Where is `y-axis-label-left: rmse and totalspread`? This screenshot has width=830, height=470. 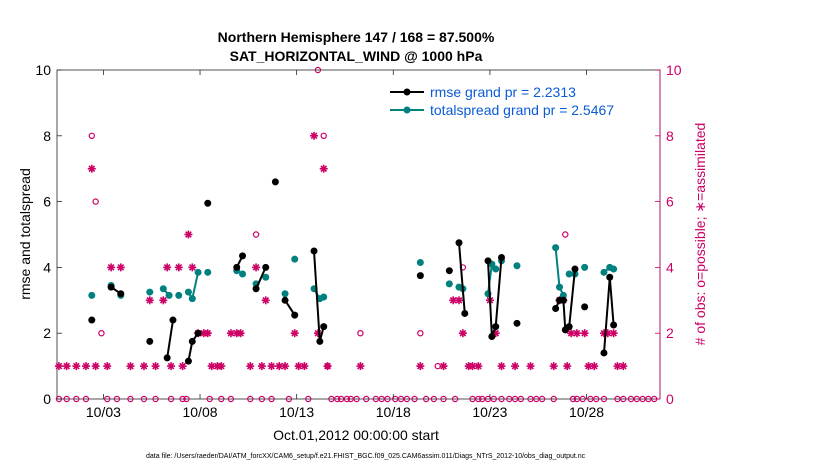
y-axis-label-left: rmse and totalspread is located at coordinates (25, 234).